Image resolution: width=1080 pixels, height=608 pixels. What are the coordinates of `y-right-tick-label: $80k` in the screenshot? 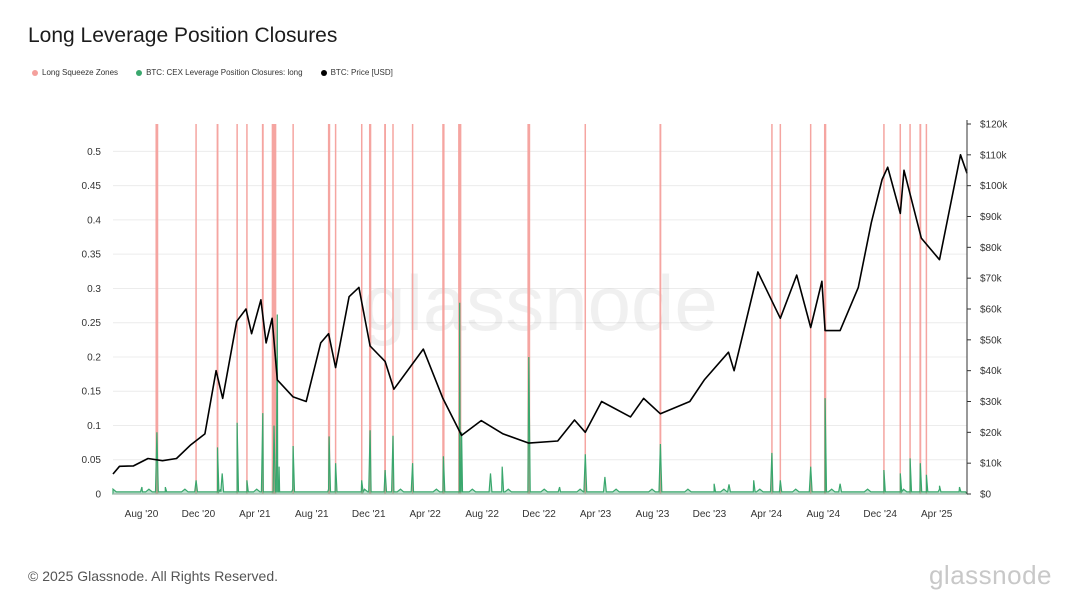 It's located at (991, 248).